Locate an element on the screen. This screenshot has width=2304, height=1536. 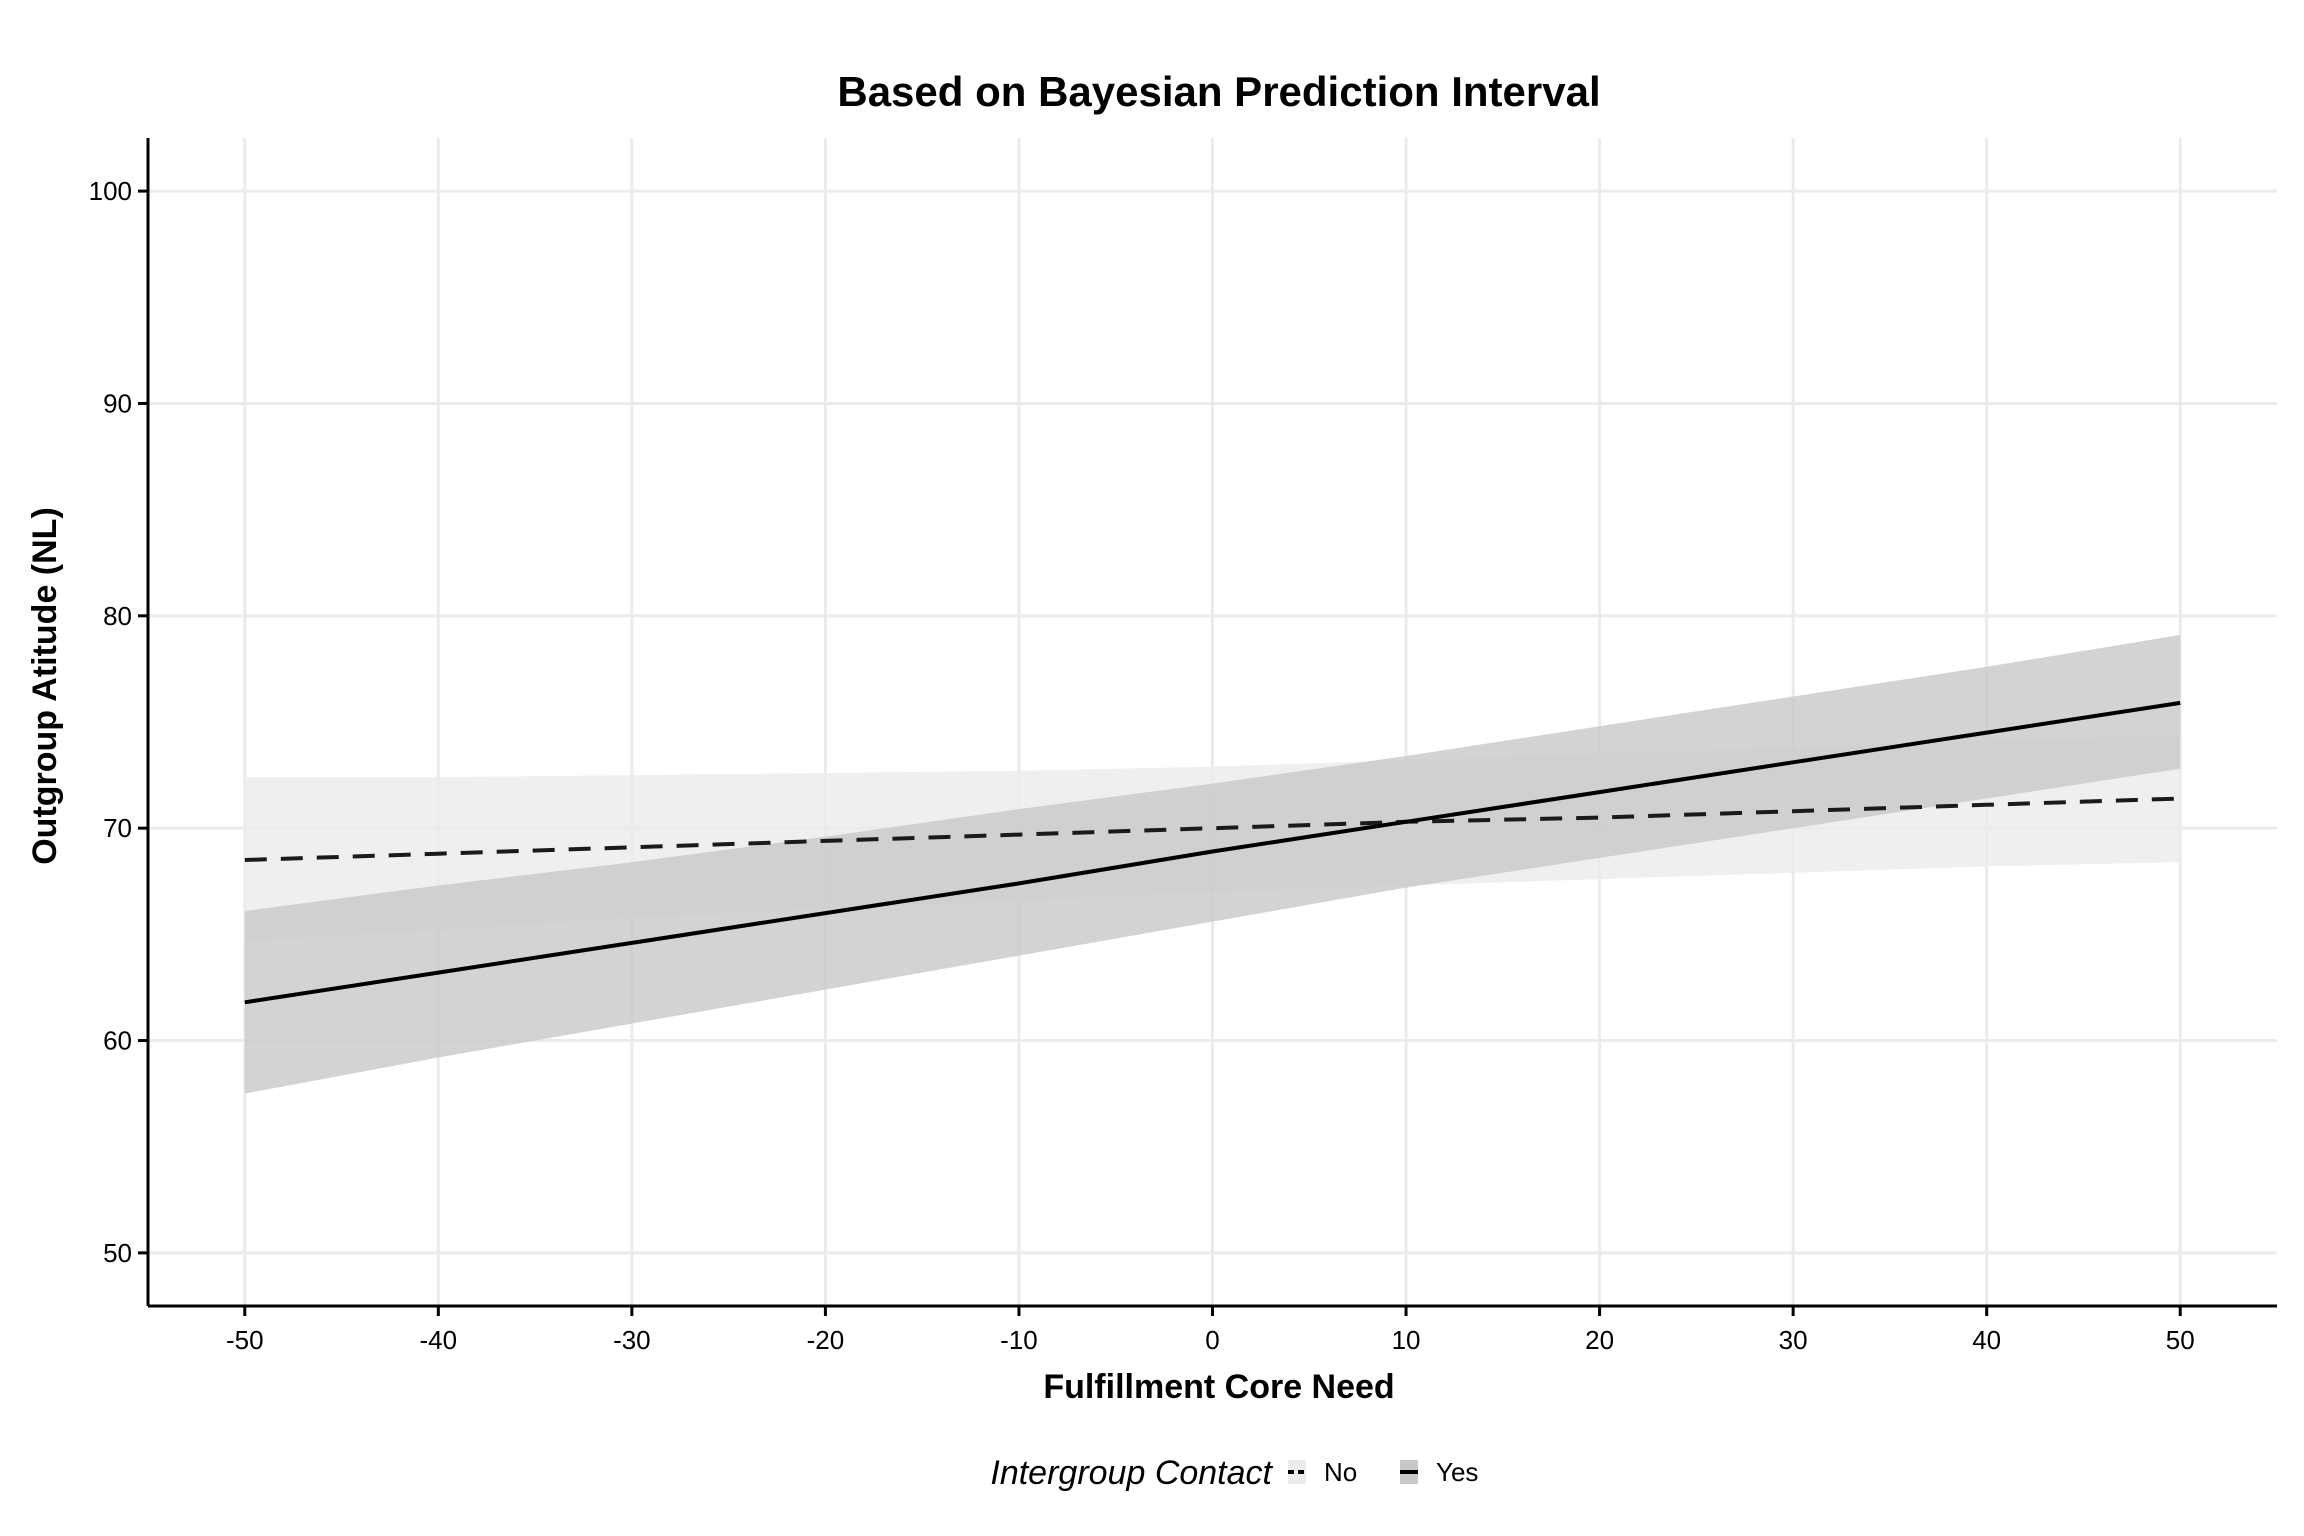
x-tick-label: 20 is located at coordinates (1599, 1340).